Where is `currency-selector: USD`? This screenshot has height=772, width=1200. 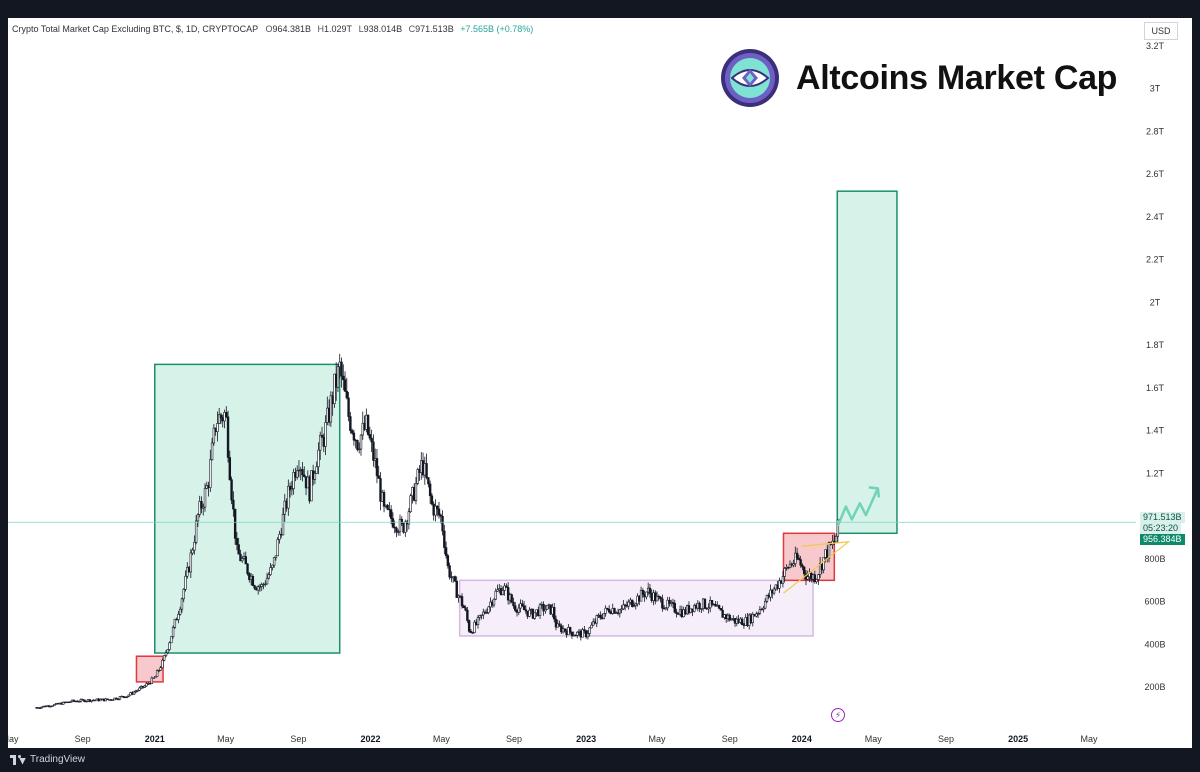 currency-selector: USD is located at coordinates (1161, 31).